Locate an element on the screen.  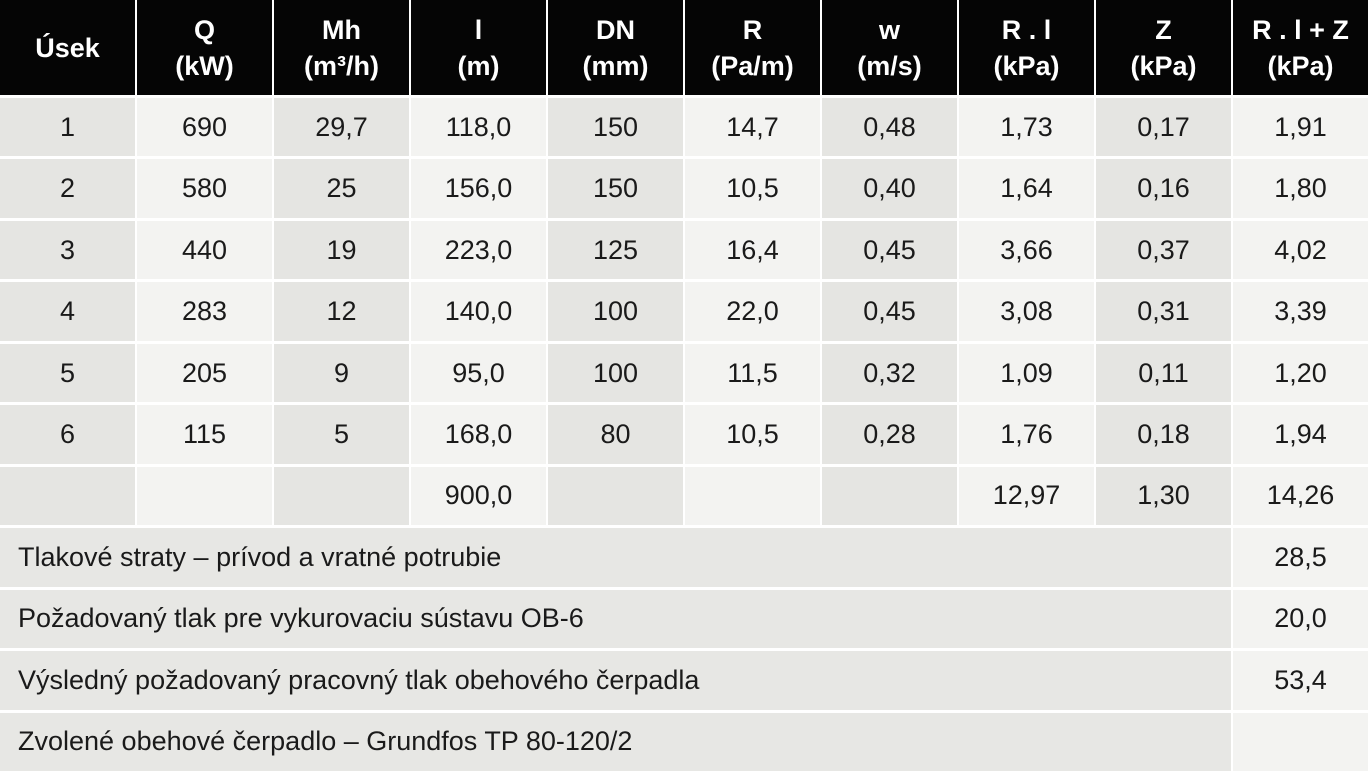
table-cell: 1,30 is located at coordinates (1163, 496).